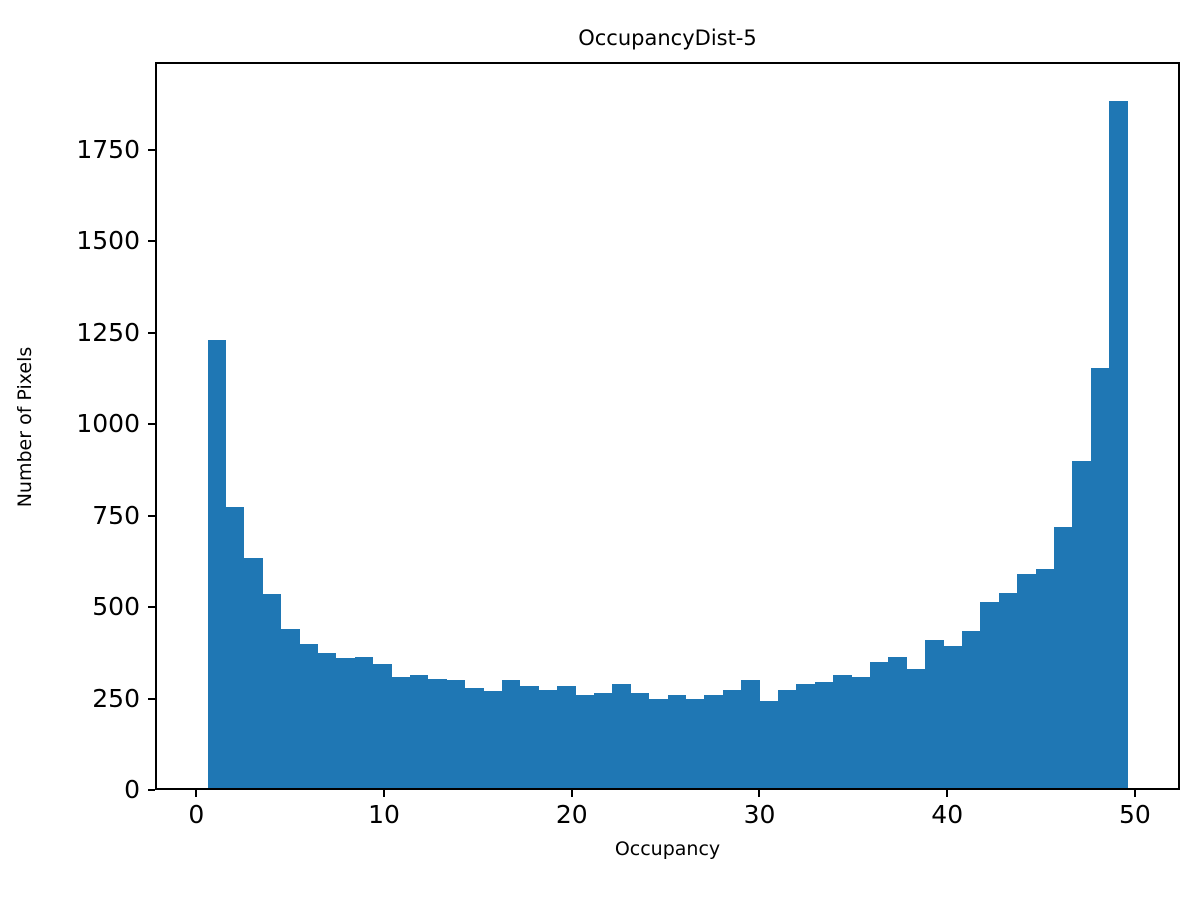 This screenshot has height=900, width=1200. Describe the element at coordinates (116, 515) in the screenshot. I see `y-tick-label: 750` at that location.